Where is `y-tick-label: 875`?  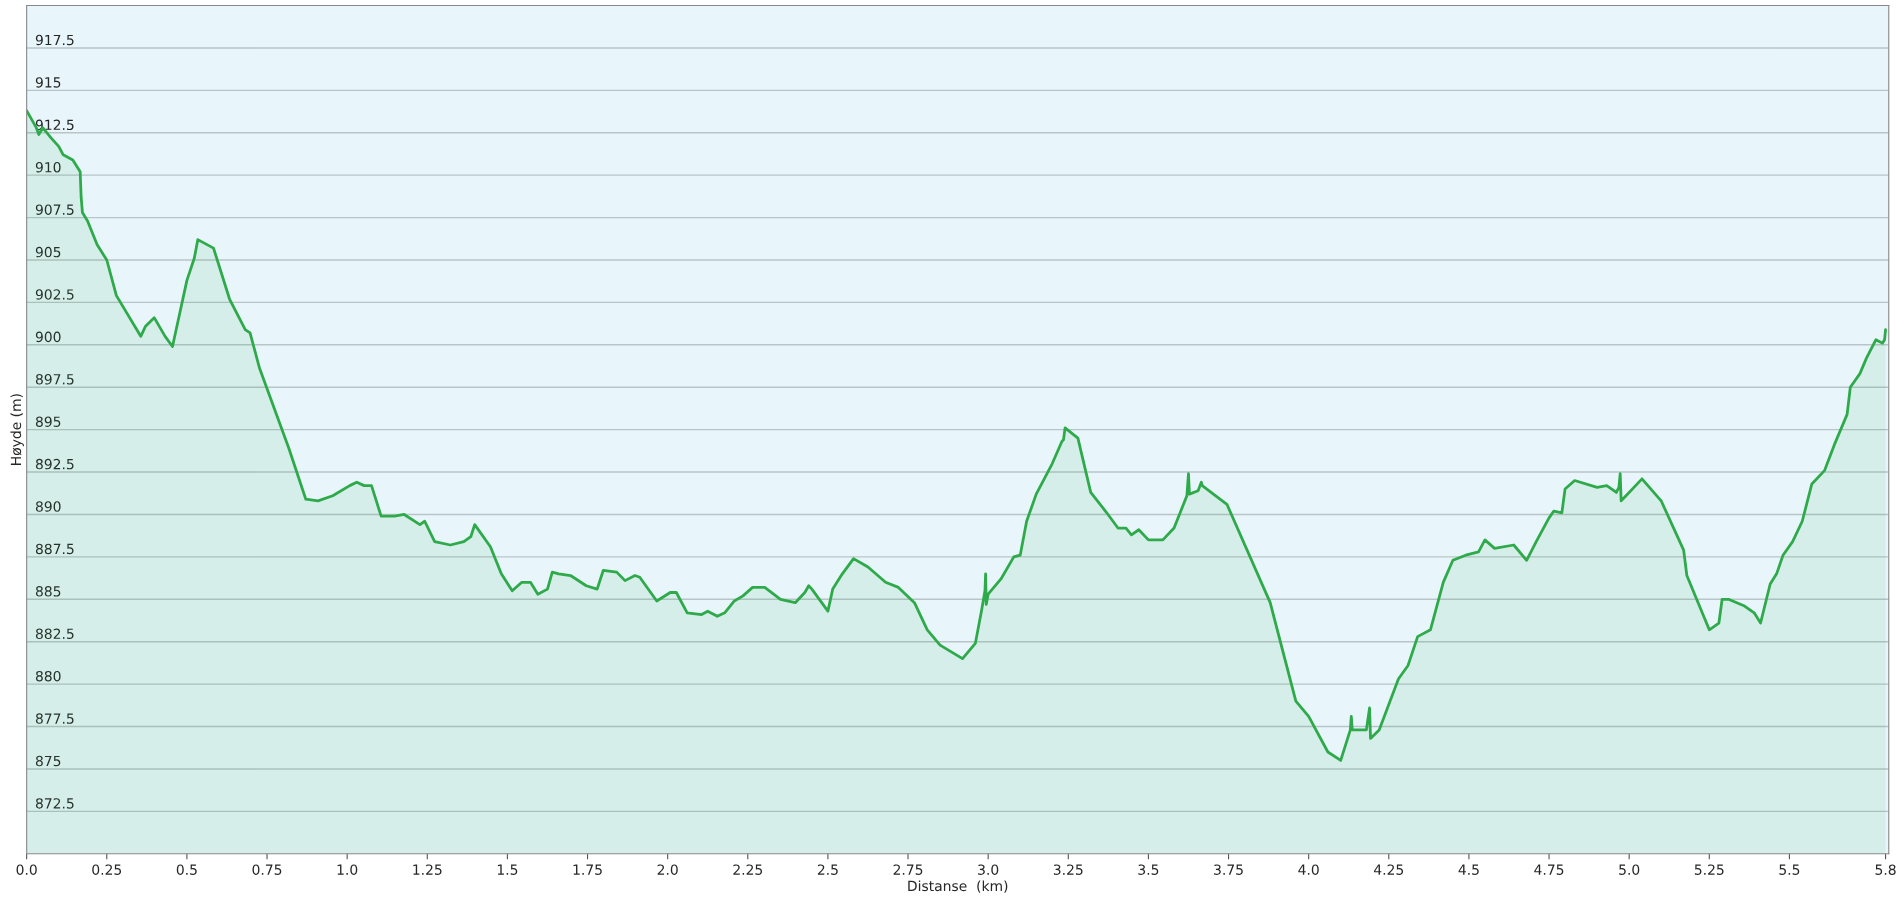
y-tick-label: 875 is located at coordinates (48, 761).